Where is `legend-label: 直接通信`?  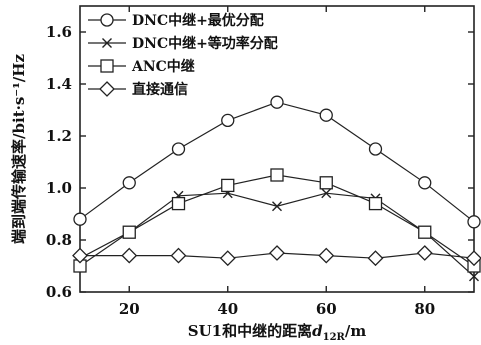 legend-label: 直接通信 is located at coordinates (160, 89).